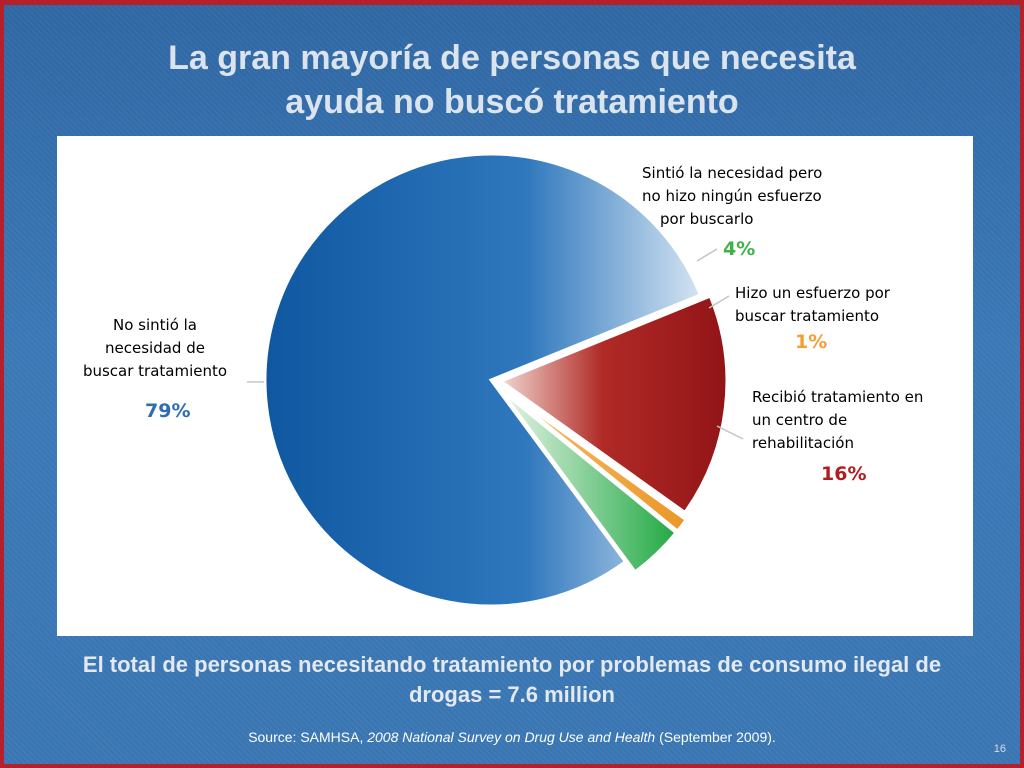 The image size is (1024, 768). I want to click on slice-pct-79: 79%, so click(168, 411).